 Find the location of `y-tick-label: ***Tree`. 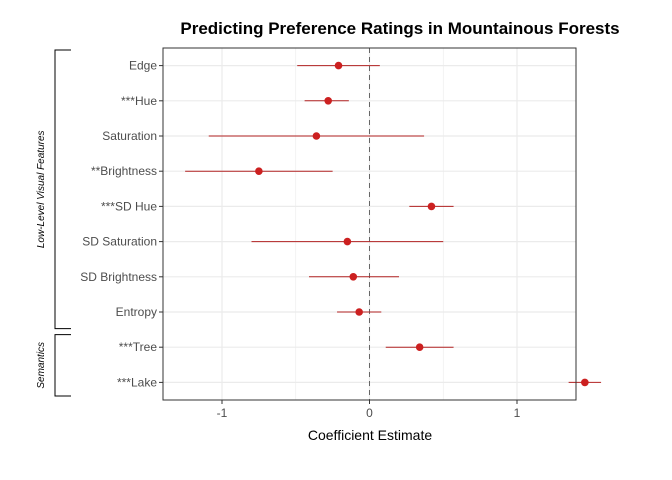

y-tick-label: ***Tree is located at coordinates (138, 347).